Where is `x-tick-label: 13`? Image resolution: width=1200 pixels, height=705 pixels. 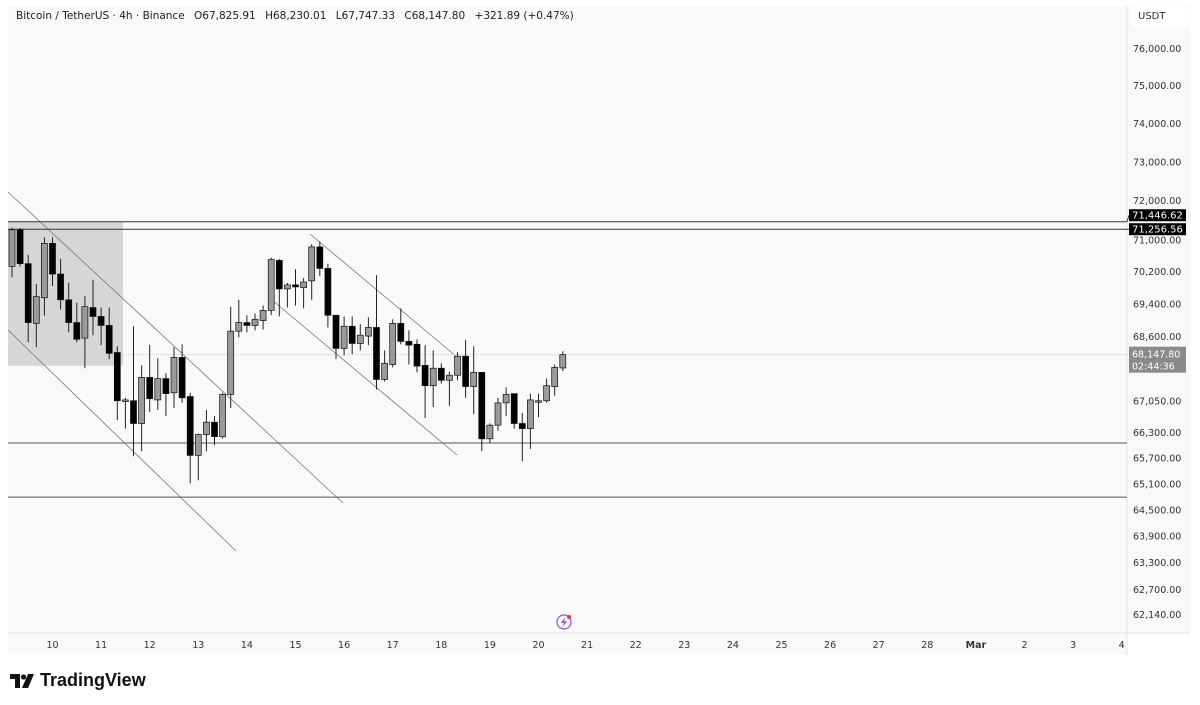
x-tick-label: 13 is located at coordinates (198, 645).